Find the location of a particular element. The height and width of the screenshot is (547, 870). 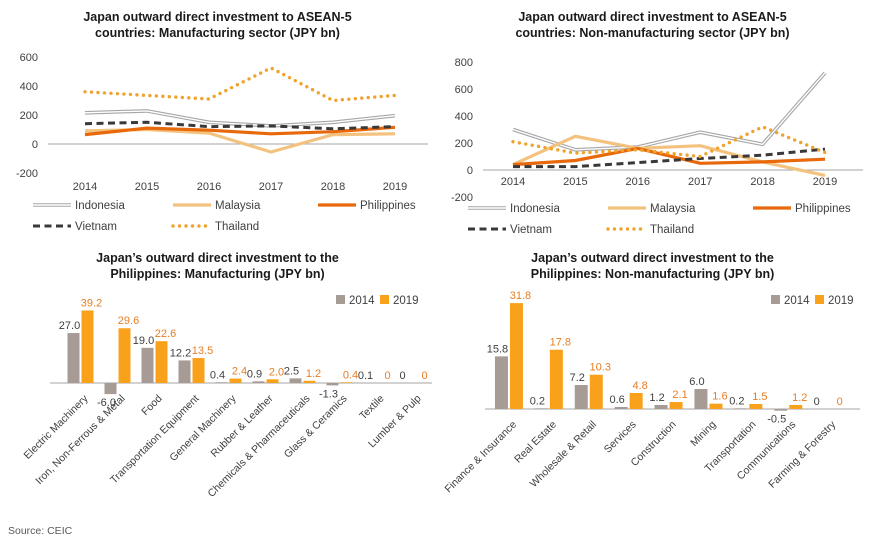

title-line-2: Philippines: Manufacturing (JPY bn) is located at coordinates (217, 274).